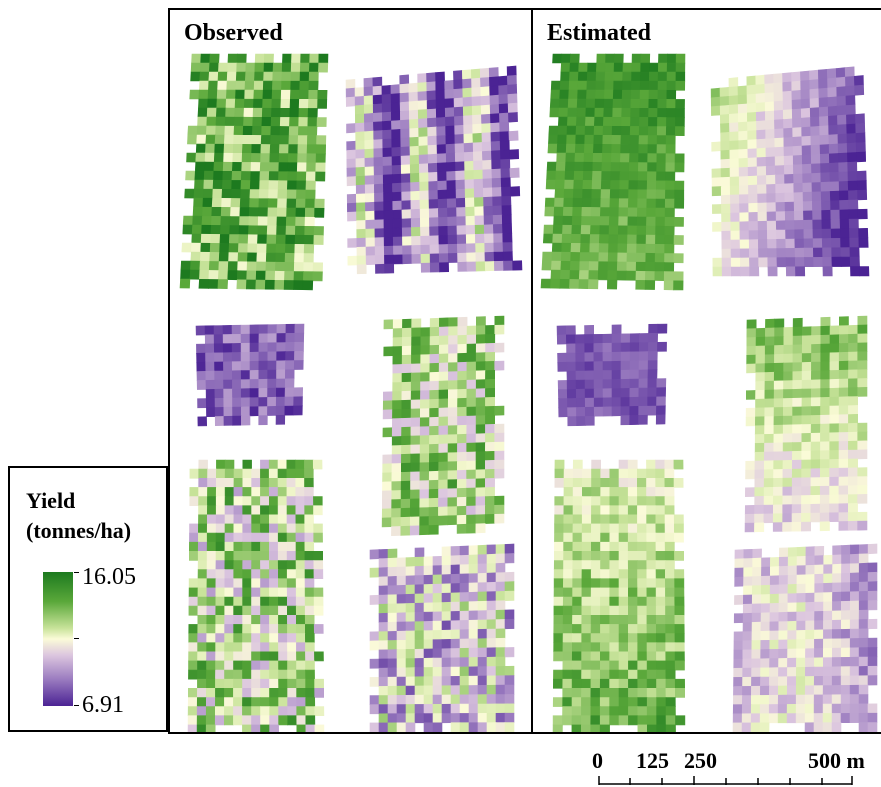 Image resolution: width=881 pixels, height=787 pixels. Describe the element at coordinates (597, 760) in the screenshot. I see `scale-label-0: 0` at that location.